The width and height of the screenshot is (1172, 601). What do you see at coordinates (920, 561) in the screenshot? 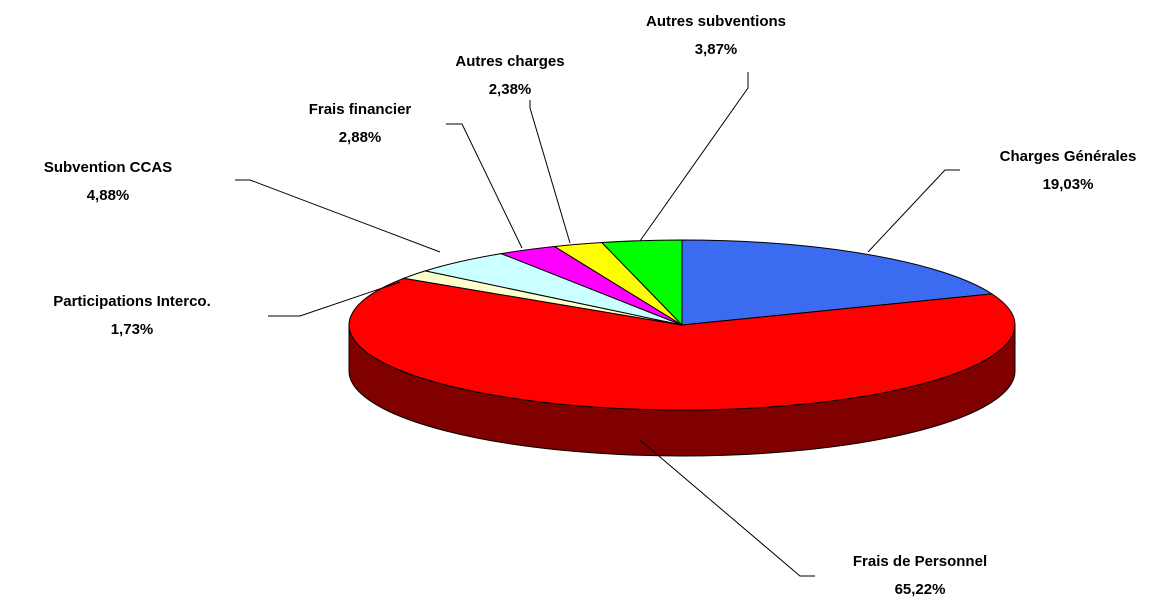
I see `slice-label: Frais de Personnel` at bounding box center [920, 561].